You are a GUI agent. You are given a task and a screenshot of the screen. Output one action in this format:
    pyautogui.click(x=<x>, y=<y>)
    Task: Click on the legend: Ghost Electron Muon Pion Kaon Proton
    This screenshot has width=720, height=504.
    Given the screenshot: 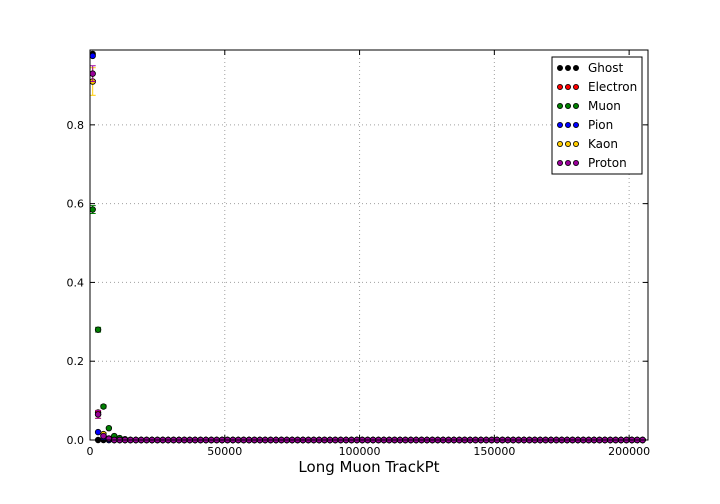 What is the action you would take?
    pyautogui.click(x=597, y=115)
    